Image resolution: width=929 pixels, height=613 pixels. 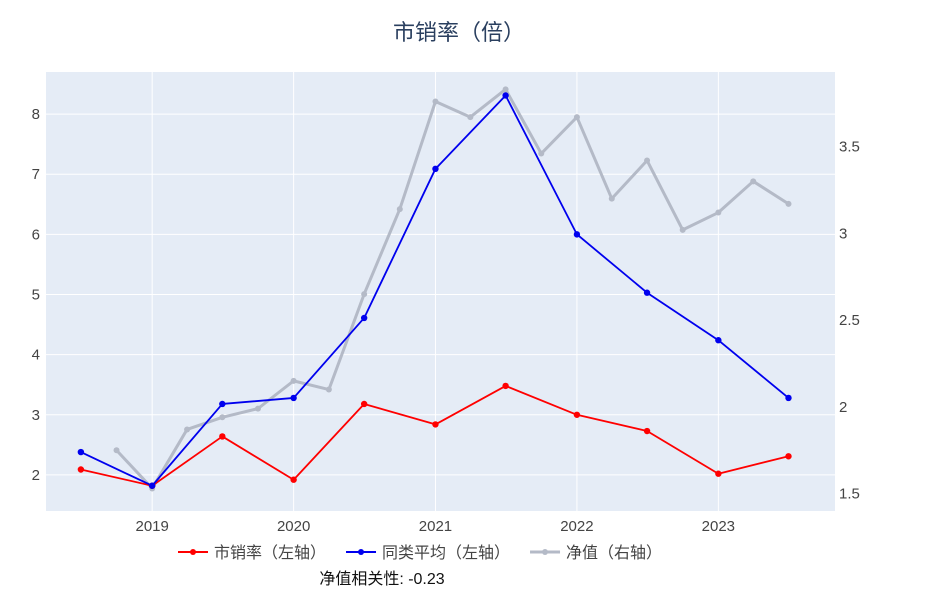 I want to click on y-right-tick-label: 3.5, so click(x=849, y=147).